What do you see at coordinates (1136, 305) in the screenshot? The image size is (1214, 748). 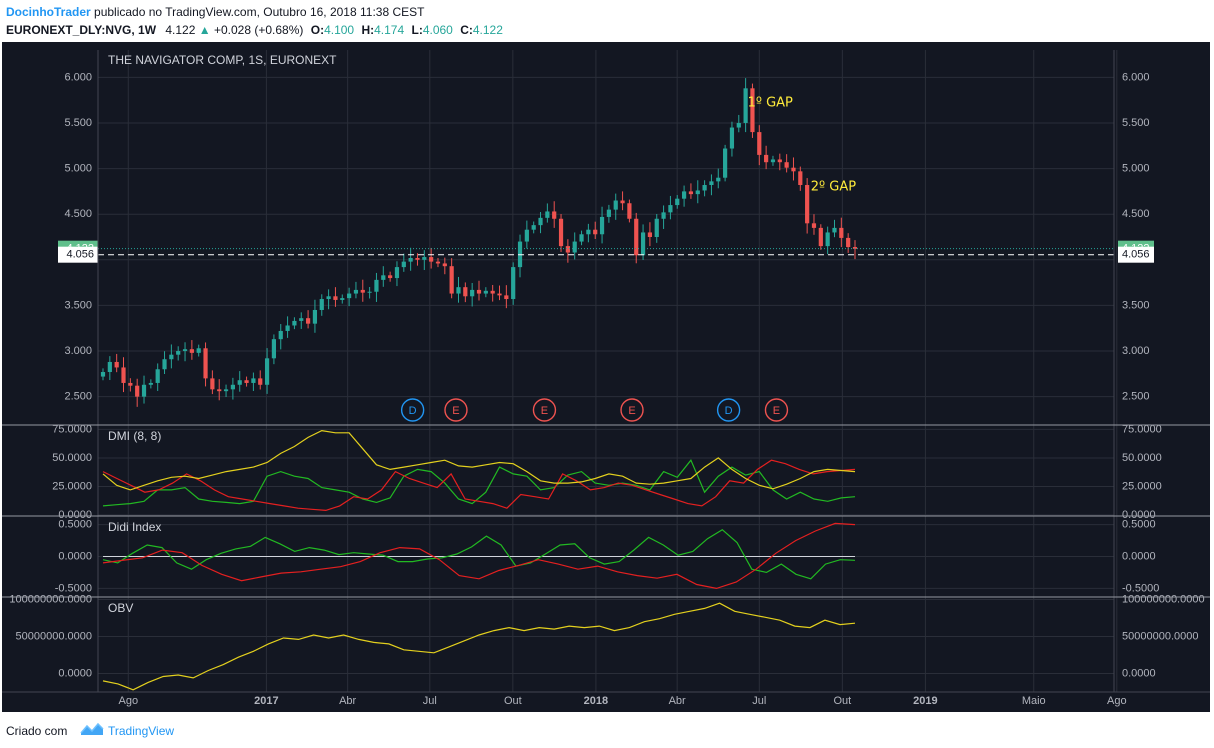 I see `y-tick-label-right: 3.500` at bounding box center [1136, 305].